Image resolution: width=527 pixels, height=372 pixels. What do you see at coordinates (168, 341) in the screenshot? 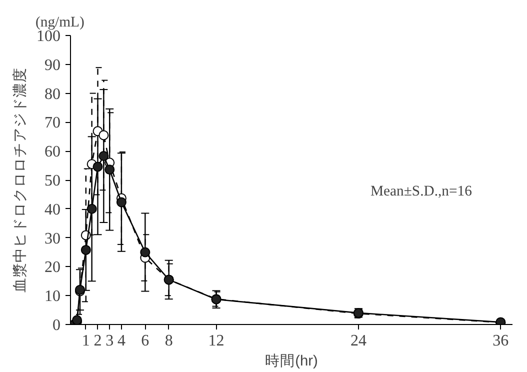
I see `x-tick-label: 8` at bounding box center [168, 341].